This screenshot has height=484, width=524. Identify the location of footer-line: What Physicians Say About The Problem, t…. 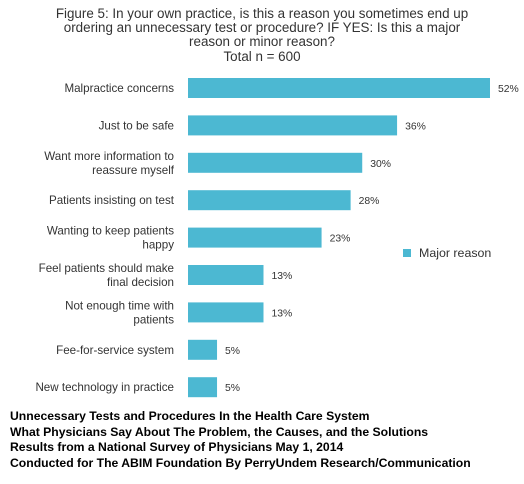
(219, 431).